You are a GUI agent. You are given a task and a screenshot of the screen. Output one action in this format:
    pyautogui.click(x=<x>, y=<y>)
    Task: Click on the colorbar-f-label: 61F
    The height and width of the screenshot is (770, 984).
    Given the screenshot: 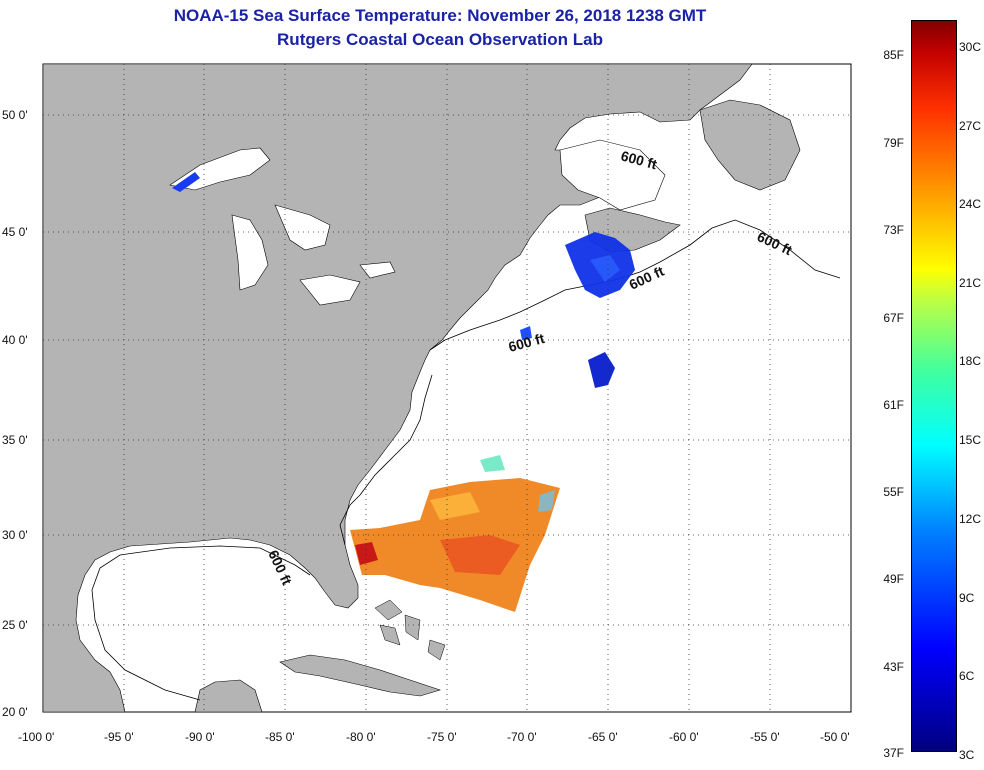 What is the action you would take?
    pyautogui.click(x=893, y=405)
    